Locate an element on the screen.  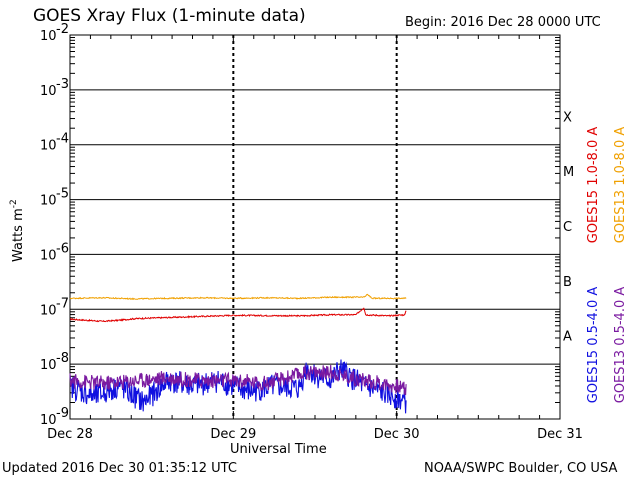
flare-class-letter: C is located at coordinates (567, 227).